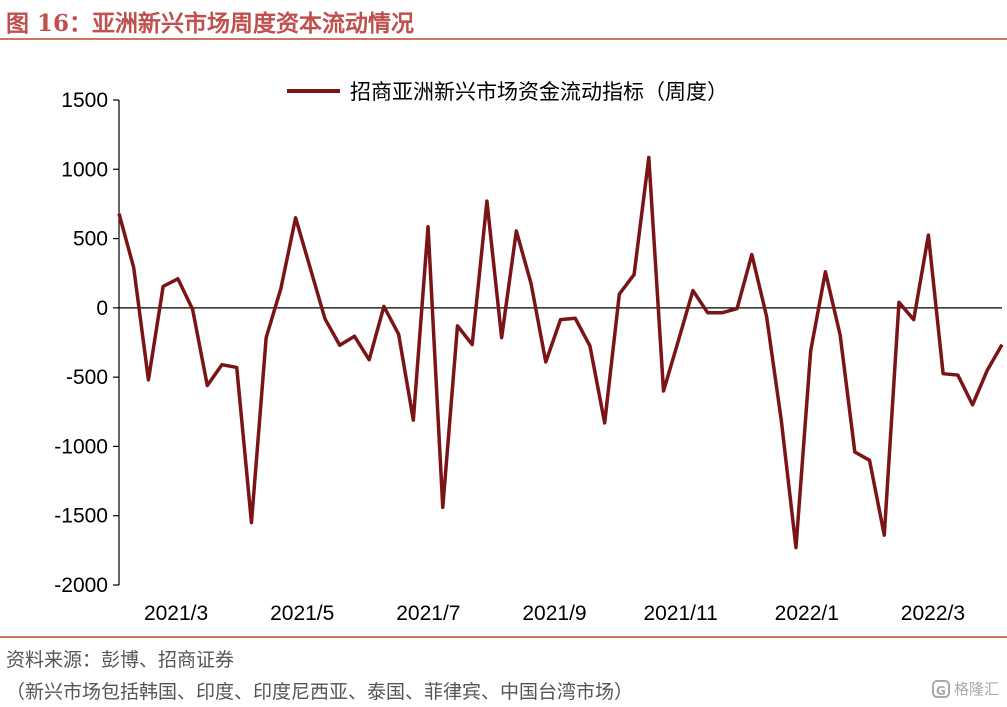  Describe the element at coordinates (81, 516) in the screenshot. I see `y-tick-label: -1500` at that location.